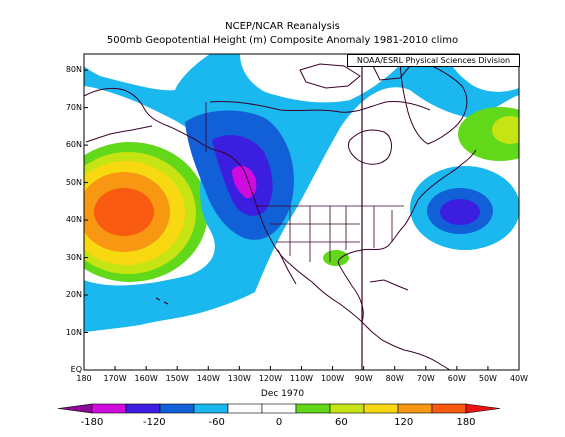  I want to click on arctic-coast, so click(320, 107).